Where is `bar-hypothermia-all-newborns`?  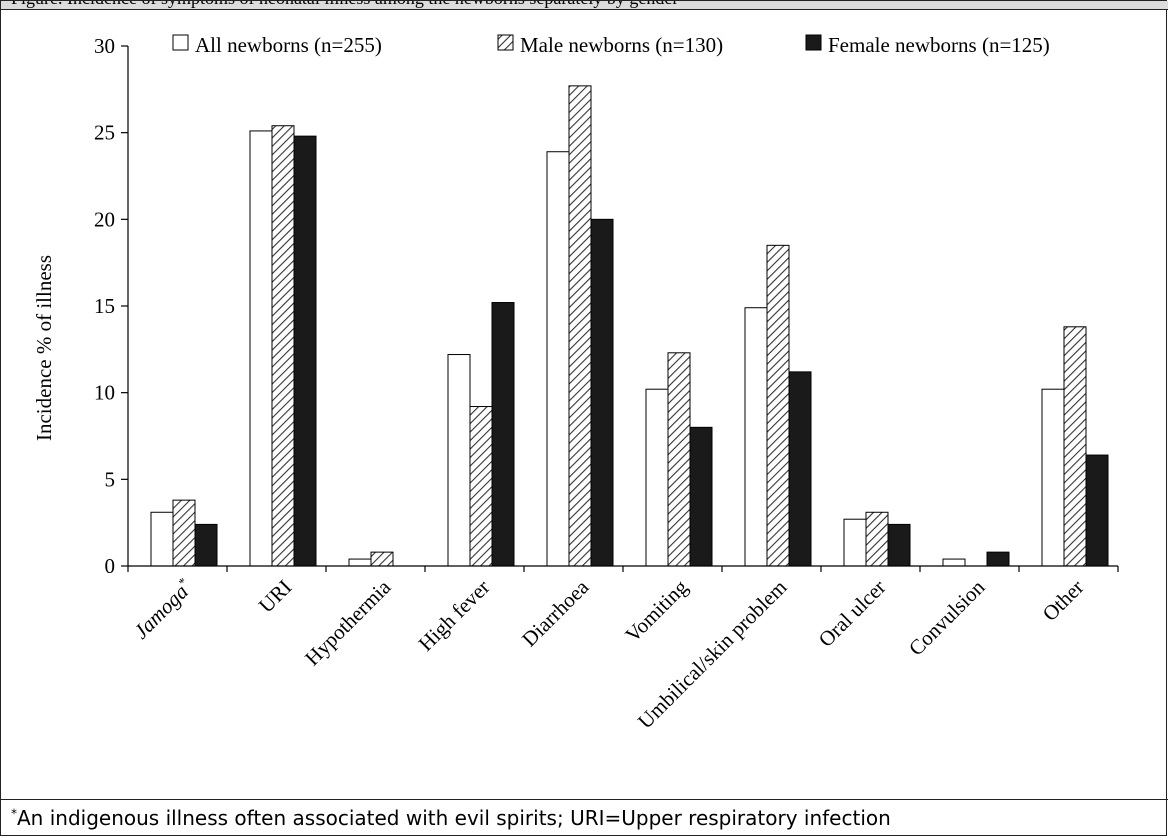 bar-hypothermia-all-newborns is located at coordinates (360, 562).